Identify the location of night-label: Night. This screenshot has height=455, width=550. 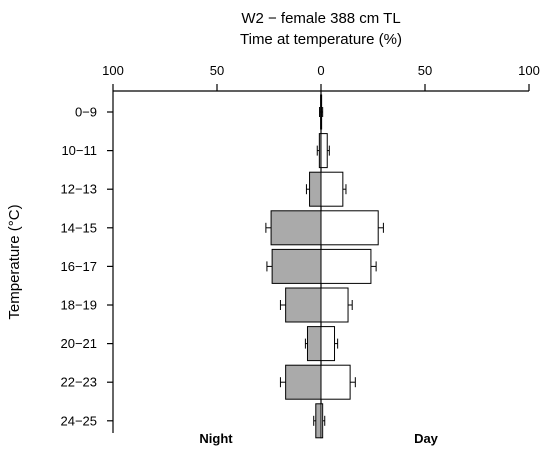
(216, 438).